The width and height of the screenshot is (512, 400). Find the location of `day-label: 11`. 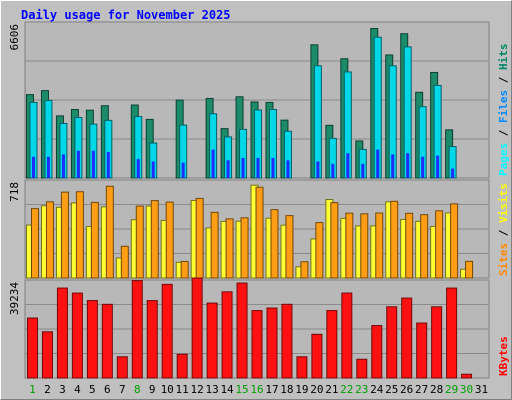

day-label: 11 is located at coordinates (182, 389).